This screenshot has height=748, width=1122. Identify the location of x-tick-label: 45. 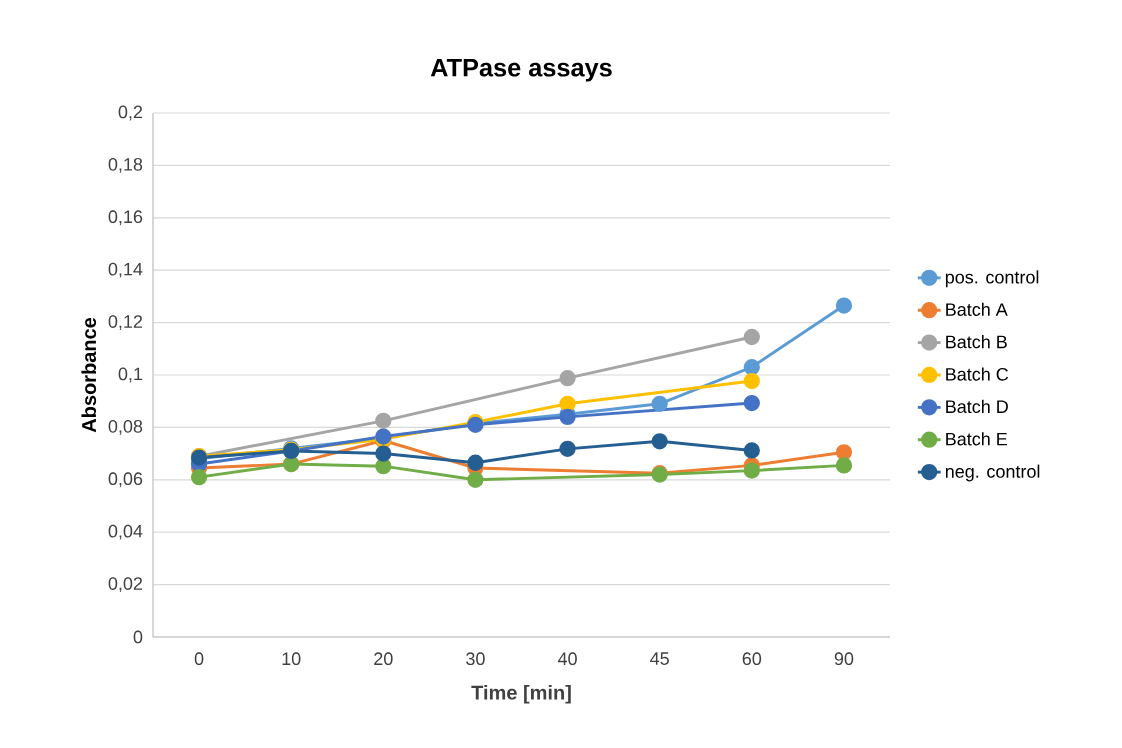
(659, 658).